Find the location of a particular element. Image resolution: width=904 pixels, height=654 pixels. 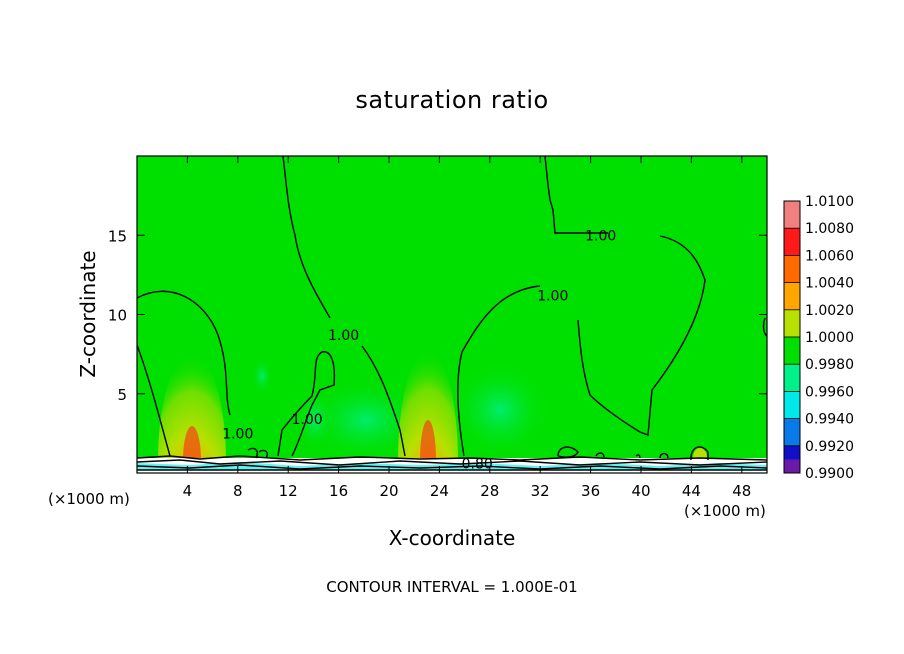

x-tick-label: 44 is located at coordinates (691, 491).